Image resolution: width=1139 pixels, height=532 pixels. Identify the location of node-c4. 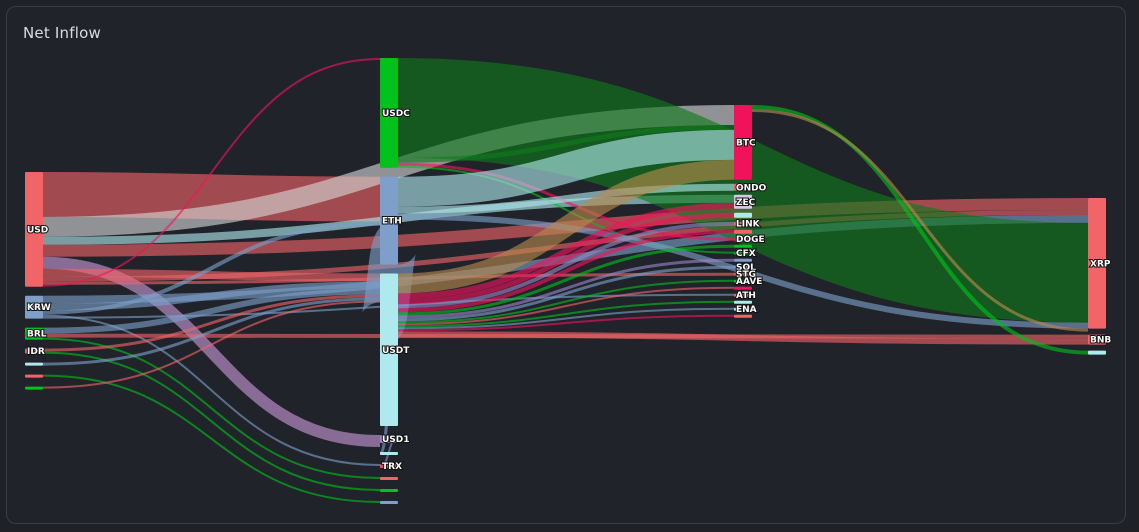
(743, 260).